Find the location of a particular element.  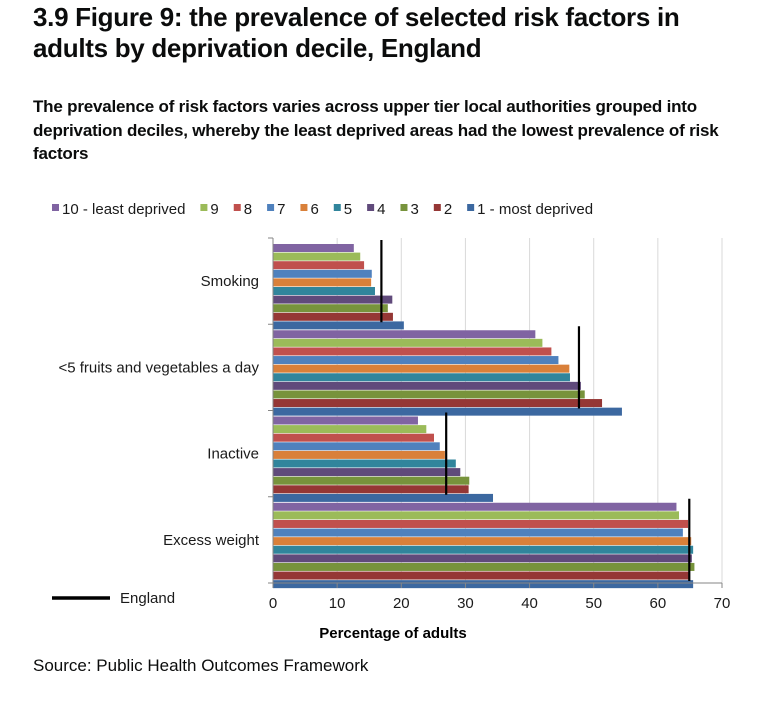

x-tick-labels: 0 10 20 30 40 50 60 70 is located at coordinates (500, 603).